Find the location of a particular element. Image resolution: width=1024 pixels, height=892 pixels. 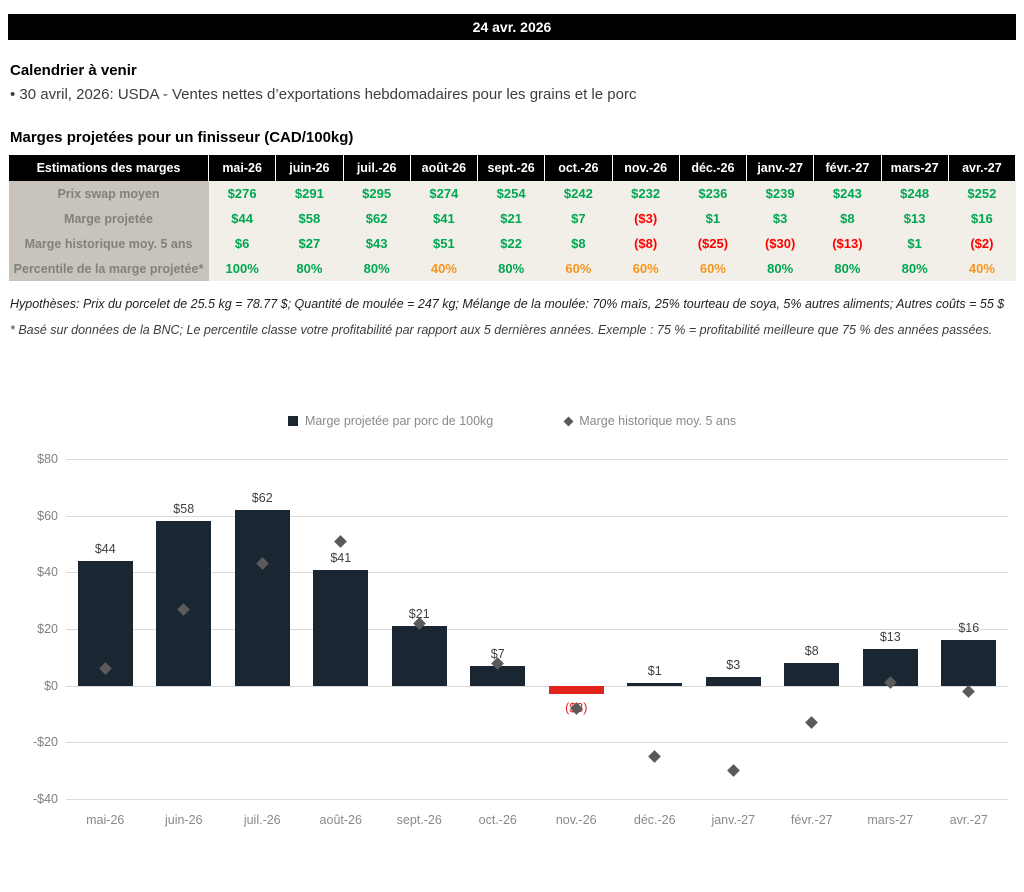

legend-item: Marge projetée par porc de 100kg is located at coordinates (390, 421).